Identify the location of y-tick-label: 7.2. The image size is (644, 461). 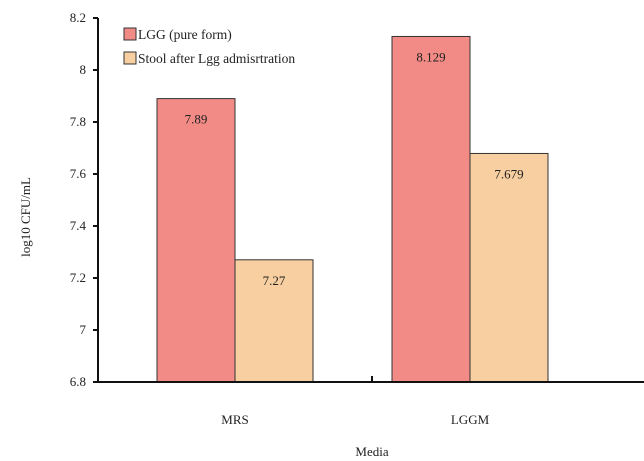
(78, 277).